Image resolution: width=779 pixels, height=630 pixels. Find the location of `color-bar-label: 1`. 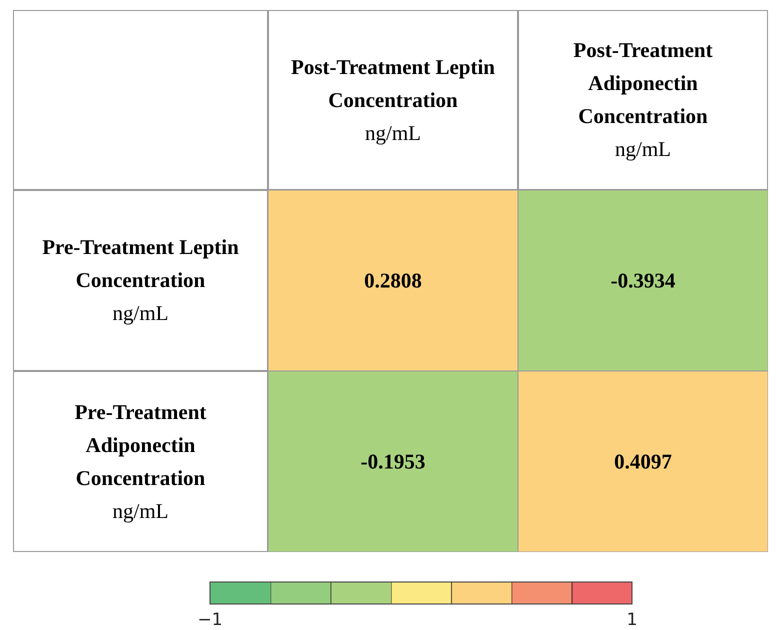

color-bar-label: 1 is located at coordinates (632, 620).